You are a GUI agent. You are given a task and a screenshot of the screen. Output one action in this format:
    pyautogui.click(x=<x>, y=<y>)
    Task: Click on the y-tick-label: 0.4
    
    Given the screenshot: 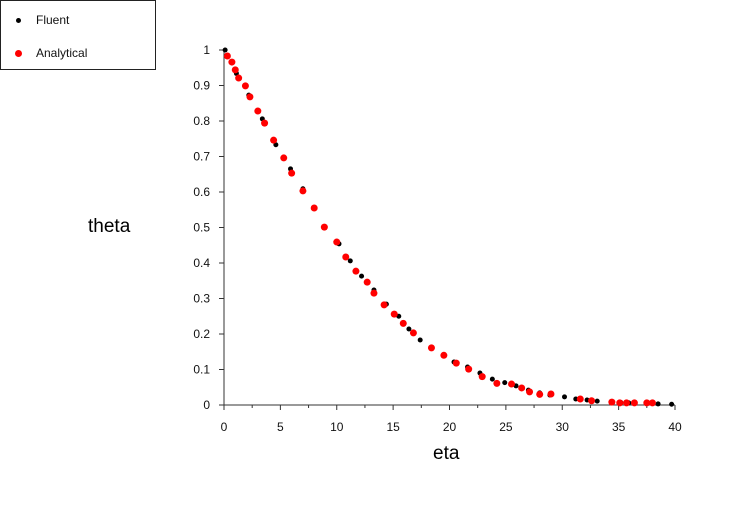 What is the action you would take?
    pyautogui.click(x=201, y=263)
    